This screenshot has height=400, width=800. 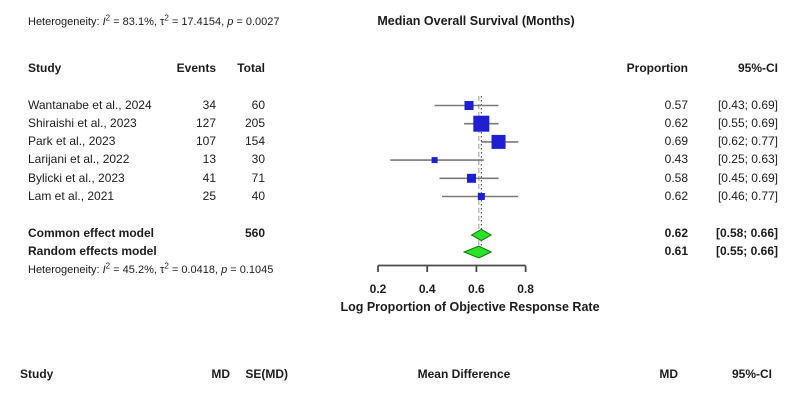 What do you see at coordinates (91, 233) in the screenshot?
I see `model-label: Common effect model` at bounding box center [91, 233].